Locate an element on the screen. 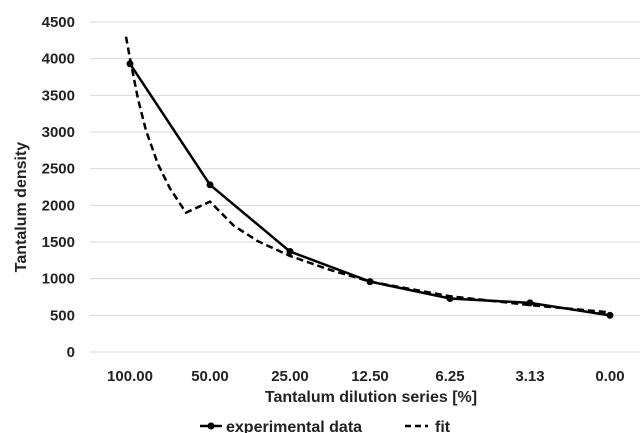 Image resolution: width=643 pixels, height=433 pixels. legend-fit-label: fit is located at coordinates (443, 426).